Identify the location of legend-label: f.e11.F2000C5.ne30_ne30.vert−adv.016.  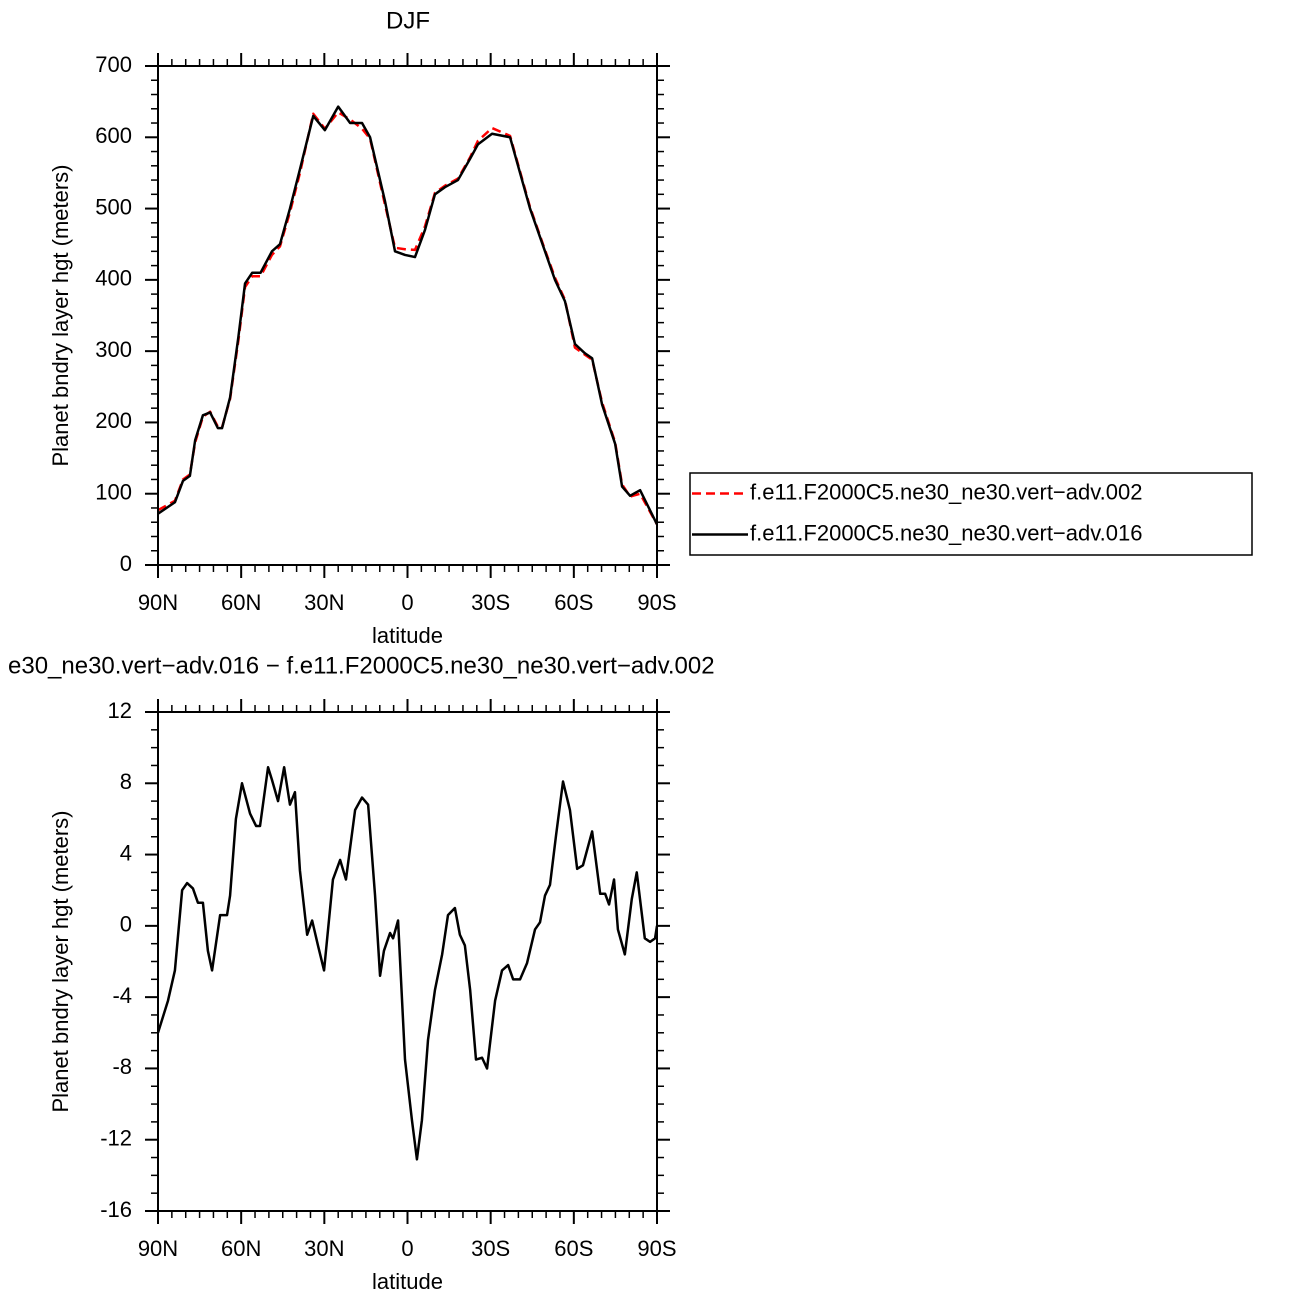
(946, 532).